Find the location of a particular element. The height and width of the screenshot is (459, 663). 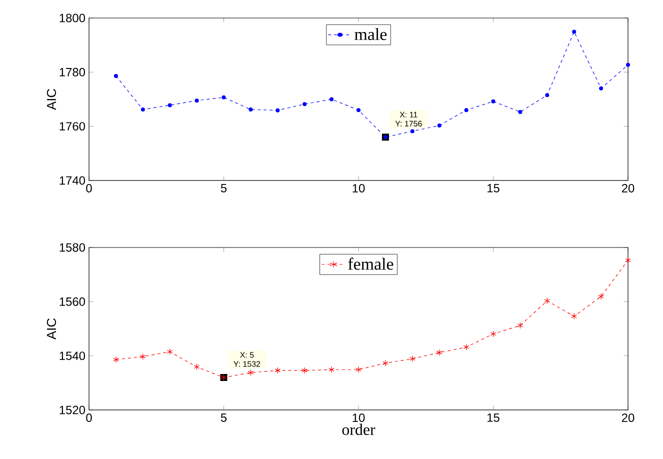

y-tick-label: 1520 is located at coordinates (73, 410).